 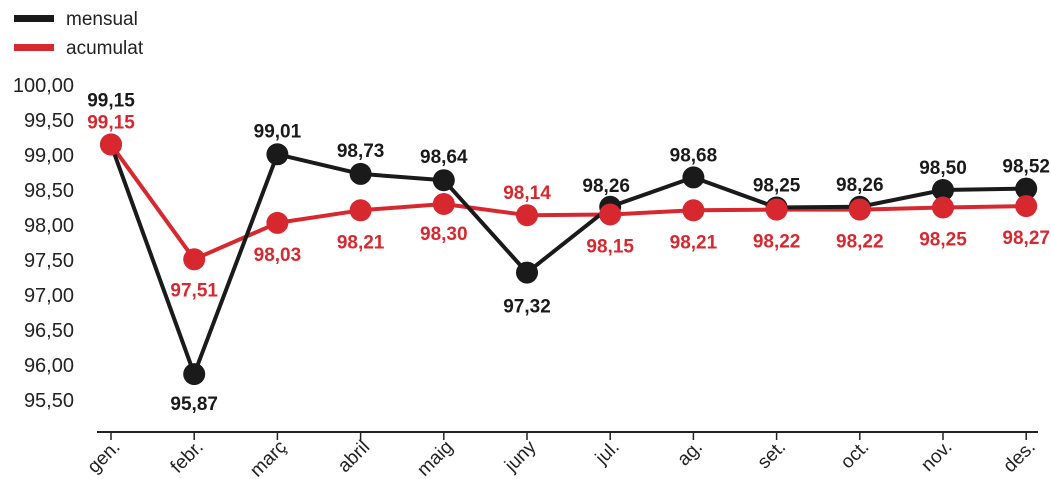 What do you see at coordinates (268, 458) in the screenshot?
I see `x-tick-label: març` at bounding box center [268, 458].